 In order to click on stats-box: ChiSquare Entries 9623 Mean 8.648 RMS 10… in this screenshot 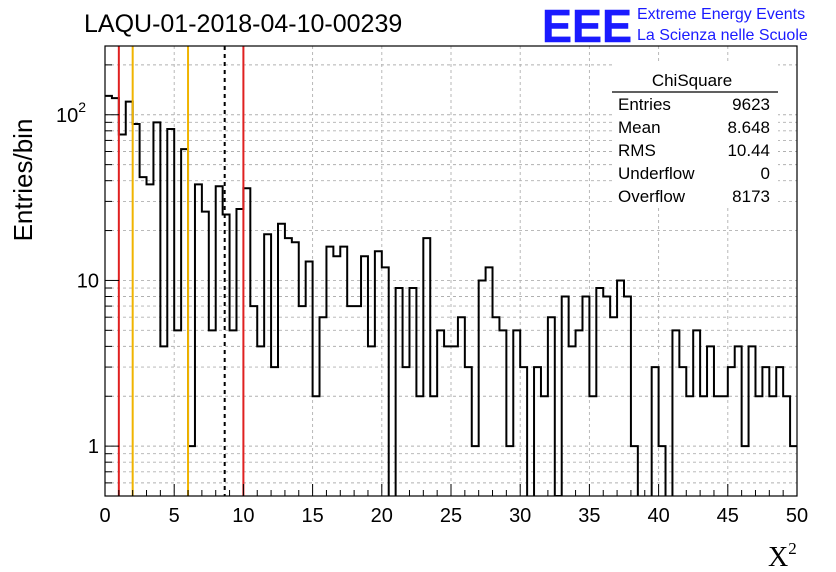, I will do `click(695, 136)`.